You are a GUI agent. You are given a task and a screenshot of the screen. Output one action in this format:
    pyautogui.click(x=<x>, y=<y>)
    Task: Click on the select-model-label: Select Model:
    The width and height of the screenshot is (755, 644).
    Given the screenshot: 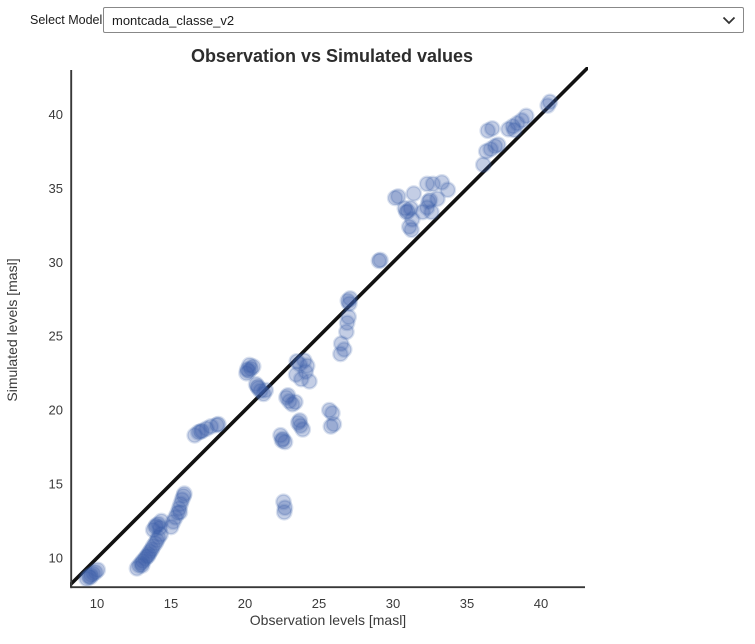 What is the action you would take?
    pyautogui.click(x=68, y=20)
    